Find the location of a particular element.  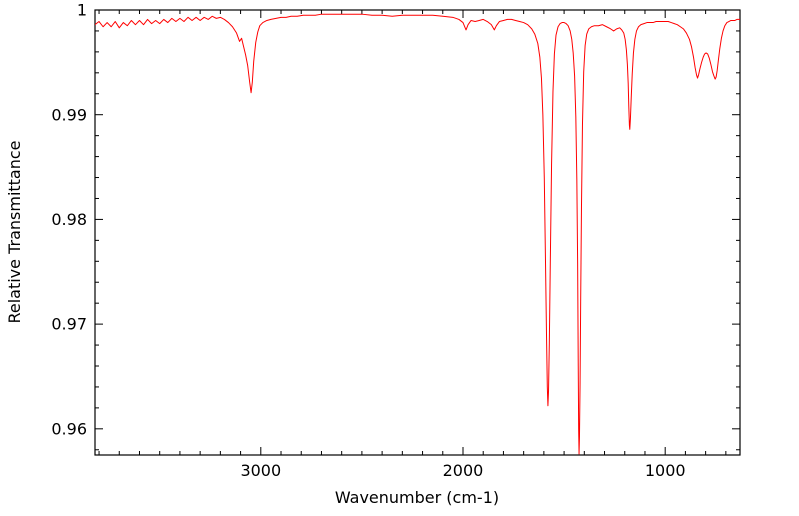

y-tick-label: 0.97 is located at coordinates (69, 324).